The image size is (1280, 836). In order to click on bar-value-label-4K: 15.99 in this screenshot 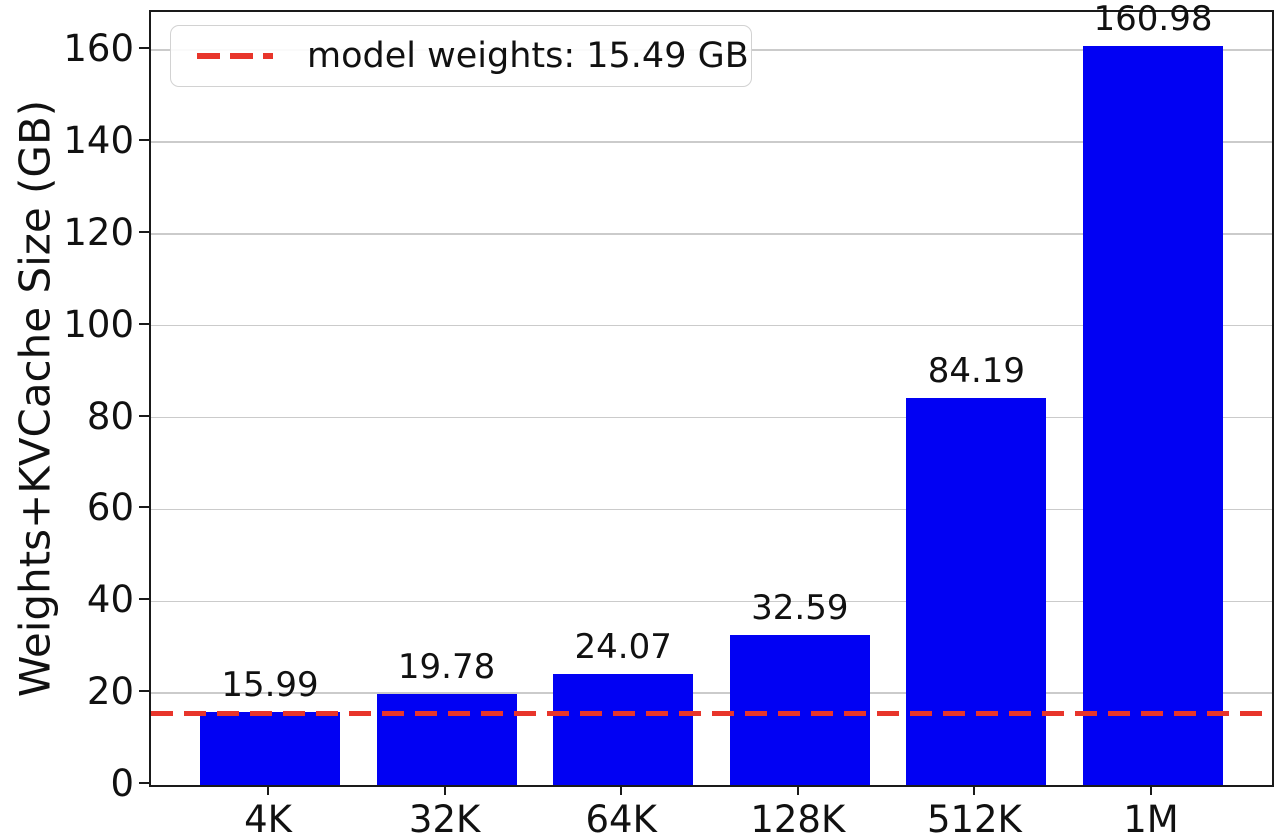, I will do `click(270, 684)`.